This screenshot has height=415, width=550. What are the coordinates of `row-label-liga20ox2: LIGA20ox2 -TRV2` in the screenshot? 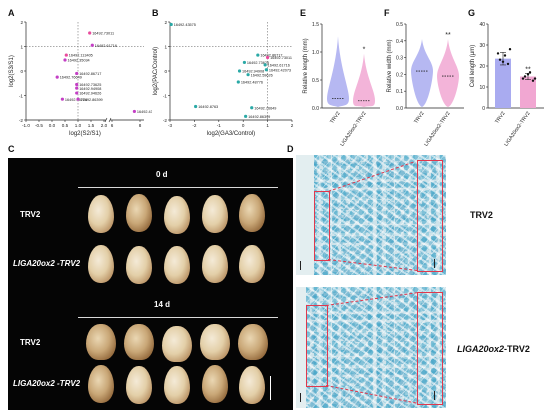 It's located at (47, 383).